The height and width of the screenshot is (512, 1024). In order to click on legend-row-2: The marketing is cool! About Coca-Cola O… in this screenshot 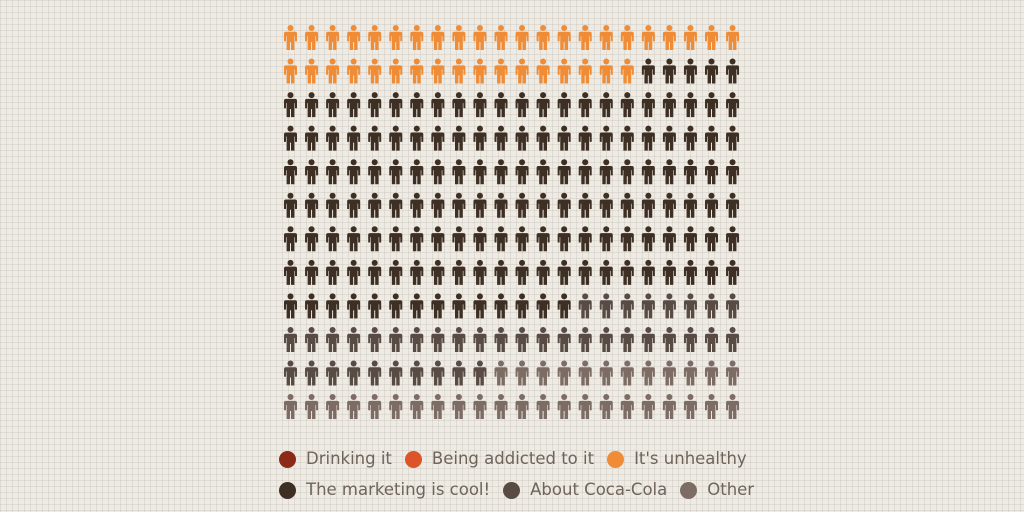, I will do `click(516, 490)`.